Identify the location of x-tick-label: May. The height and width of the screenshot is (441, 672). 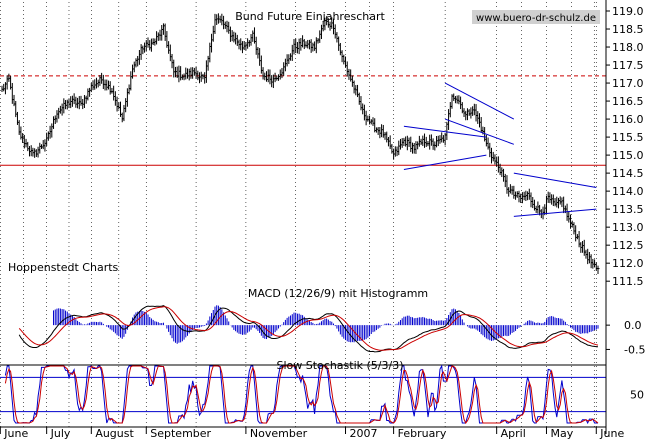
(561, 433).